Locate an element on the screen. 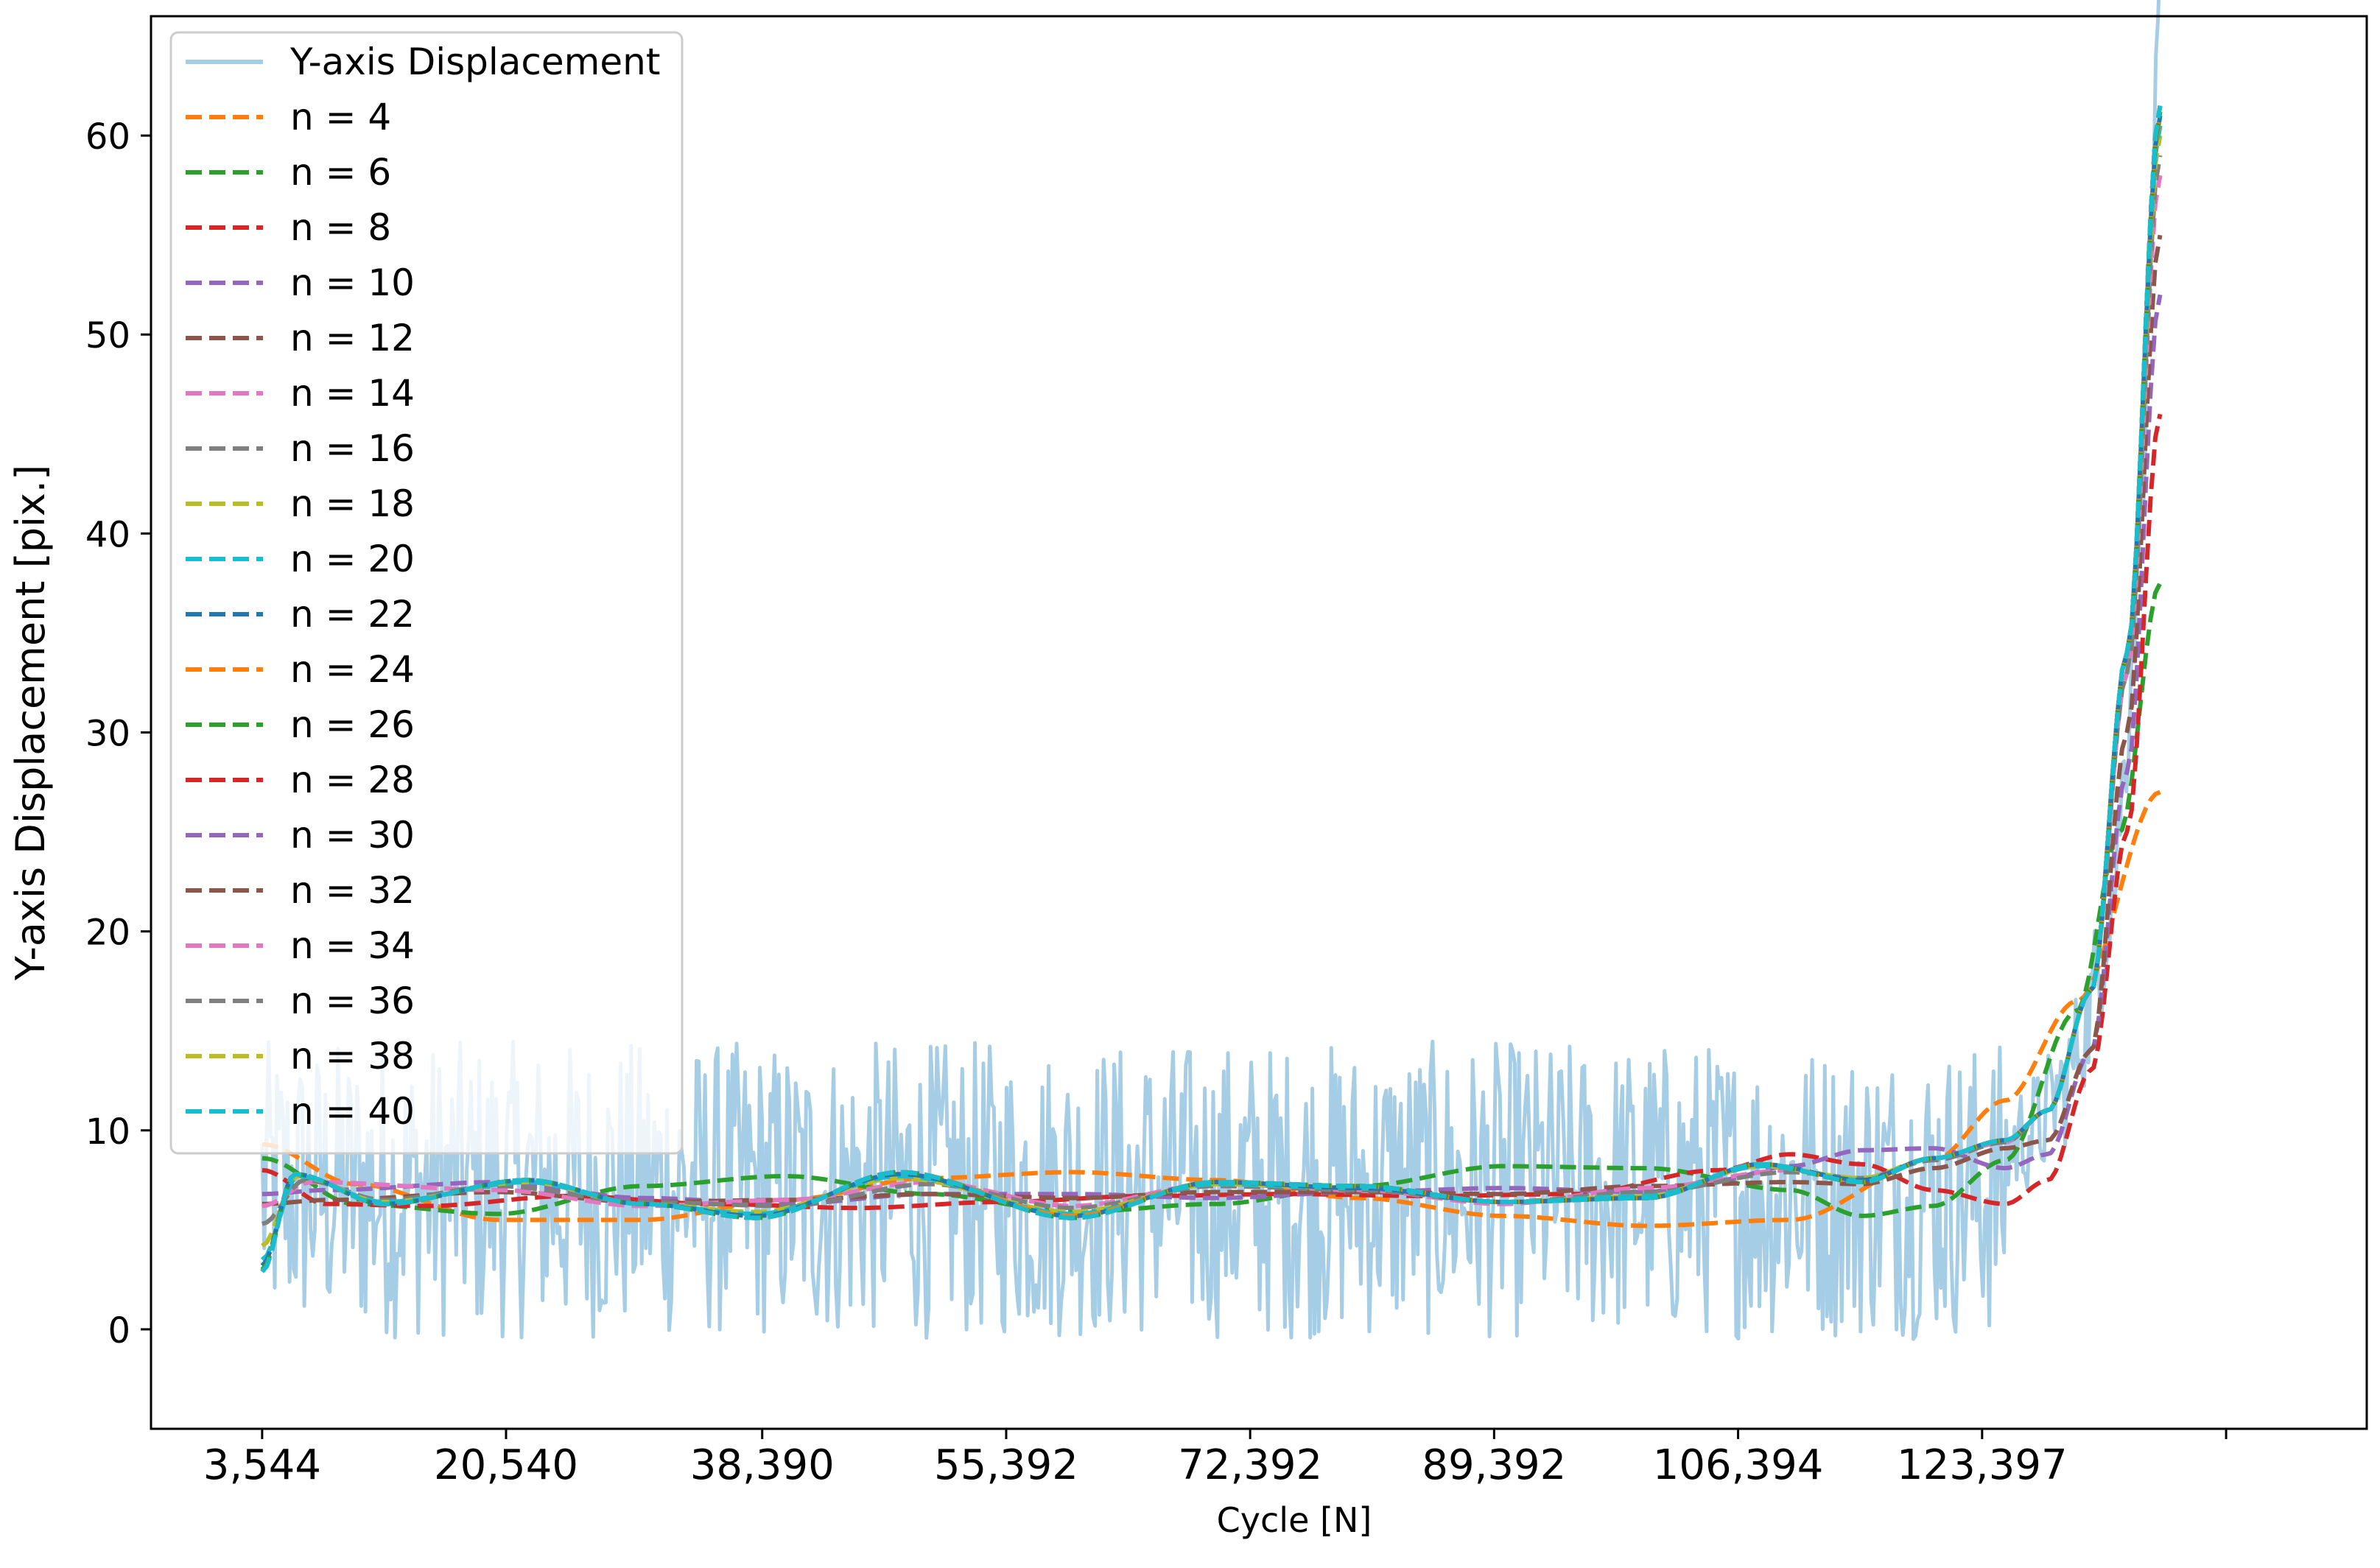 The height and width of the screenshot is (1568, 2380). y-axis-title: Y-axis Displacement [pix.] is located at coordinates (30, 723).